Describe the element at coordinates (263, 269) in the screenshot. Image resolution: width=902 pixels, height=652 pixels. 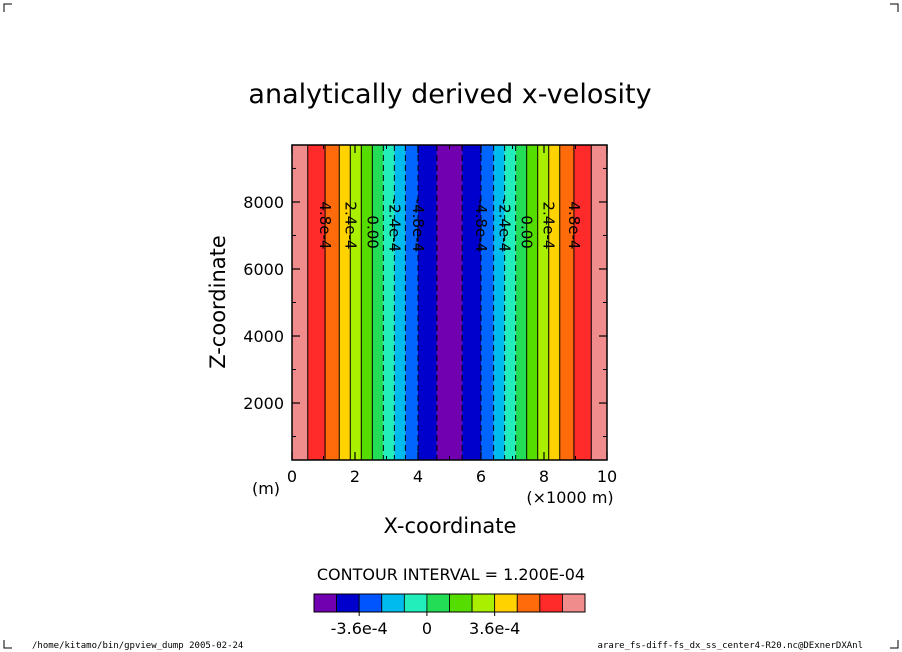
I see `y-tick-label: 6000` at that location.